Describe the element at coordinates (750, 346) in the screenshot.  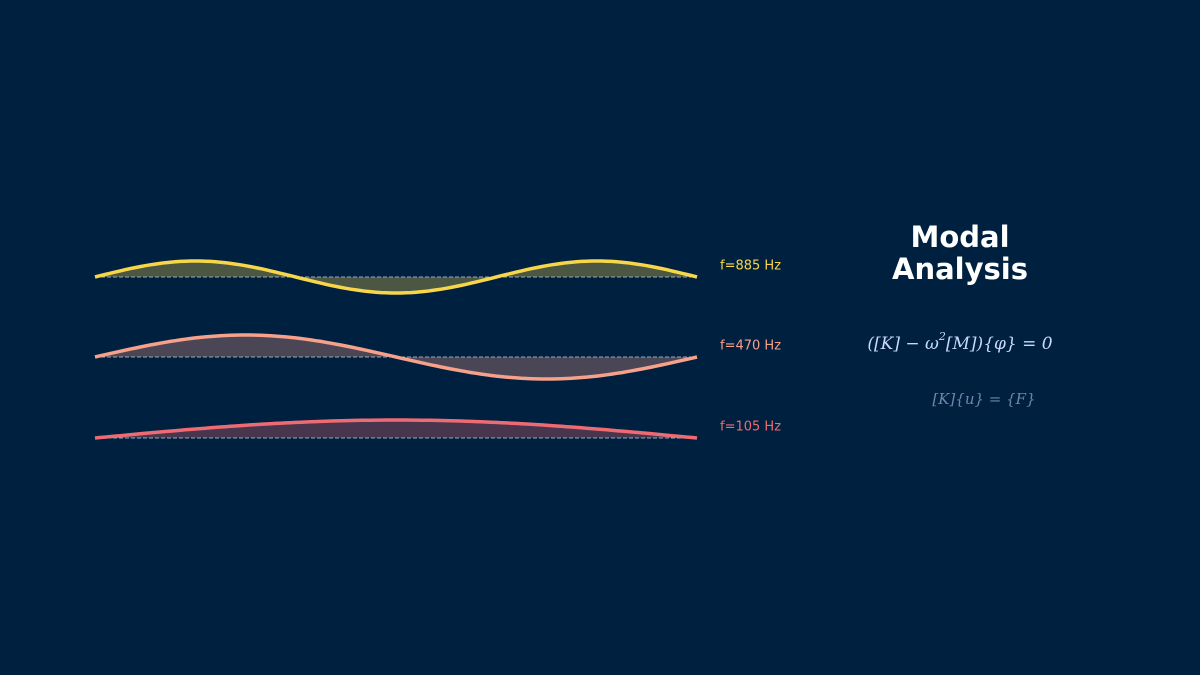
I see `frequency-label: f=470 Hz` at that location.